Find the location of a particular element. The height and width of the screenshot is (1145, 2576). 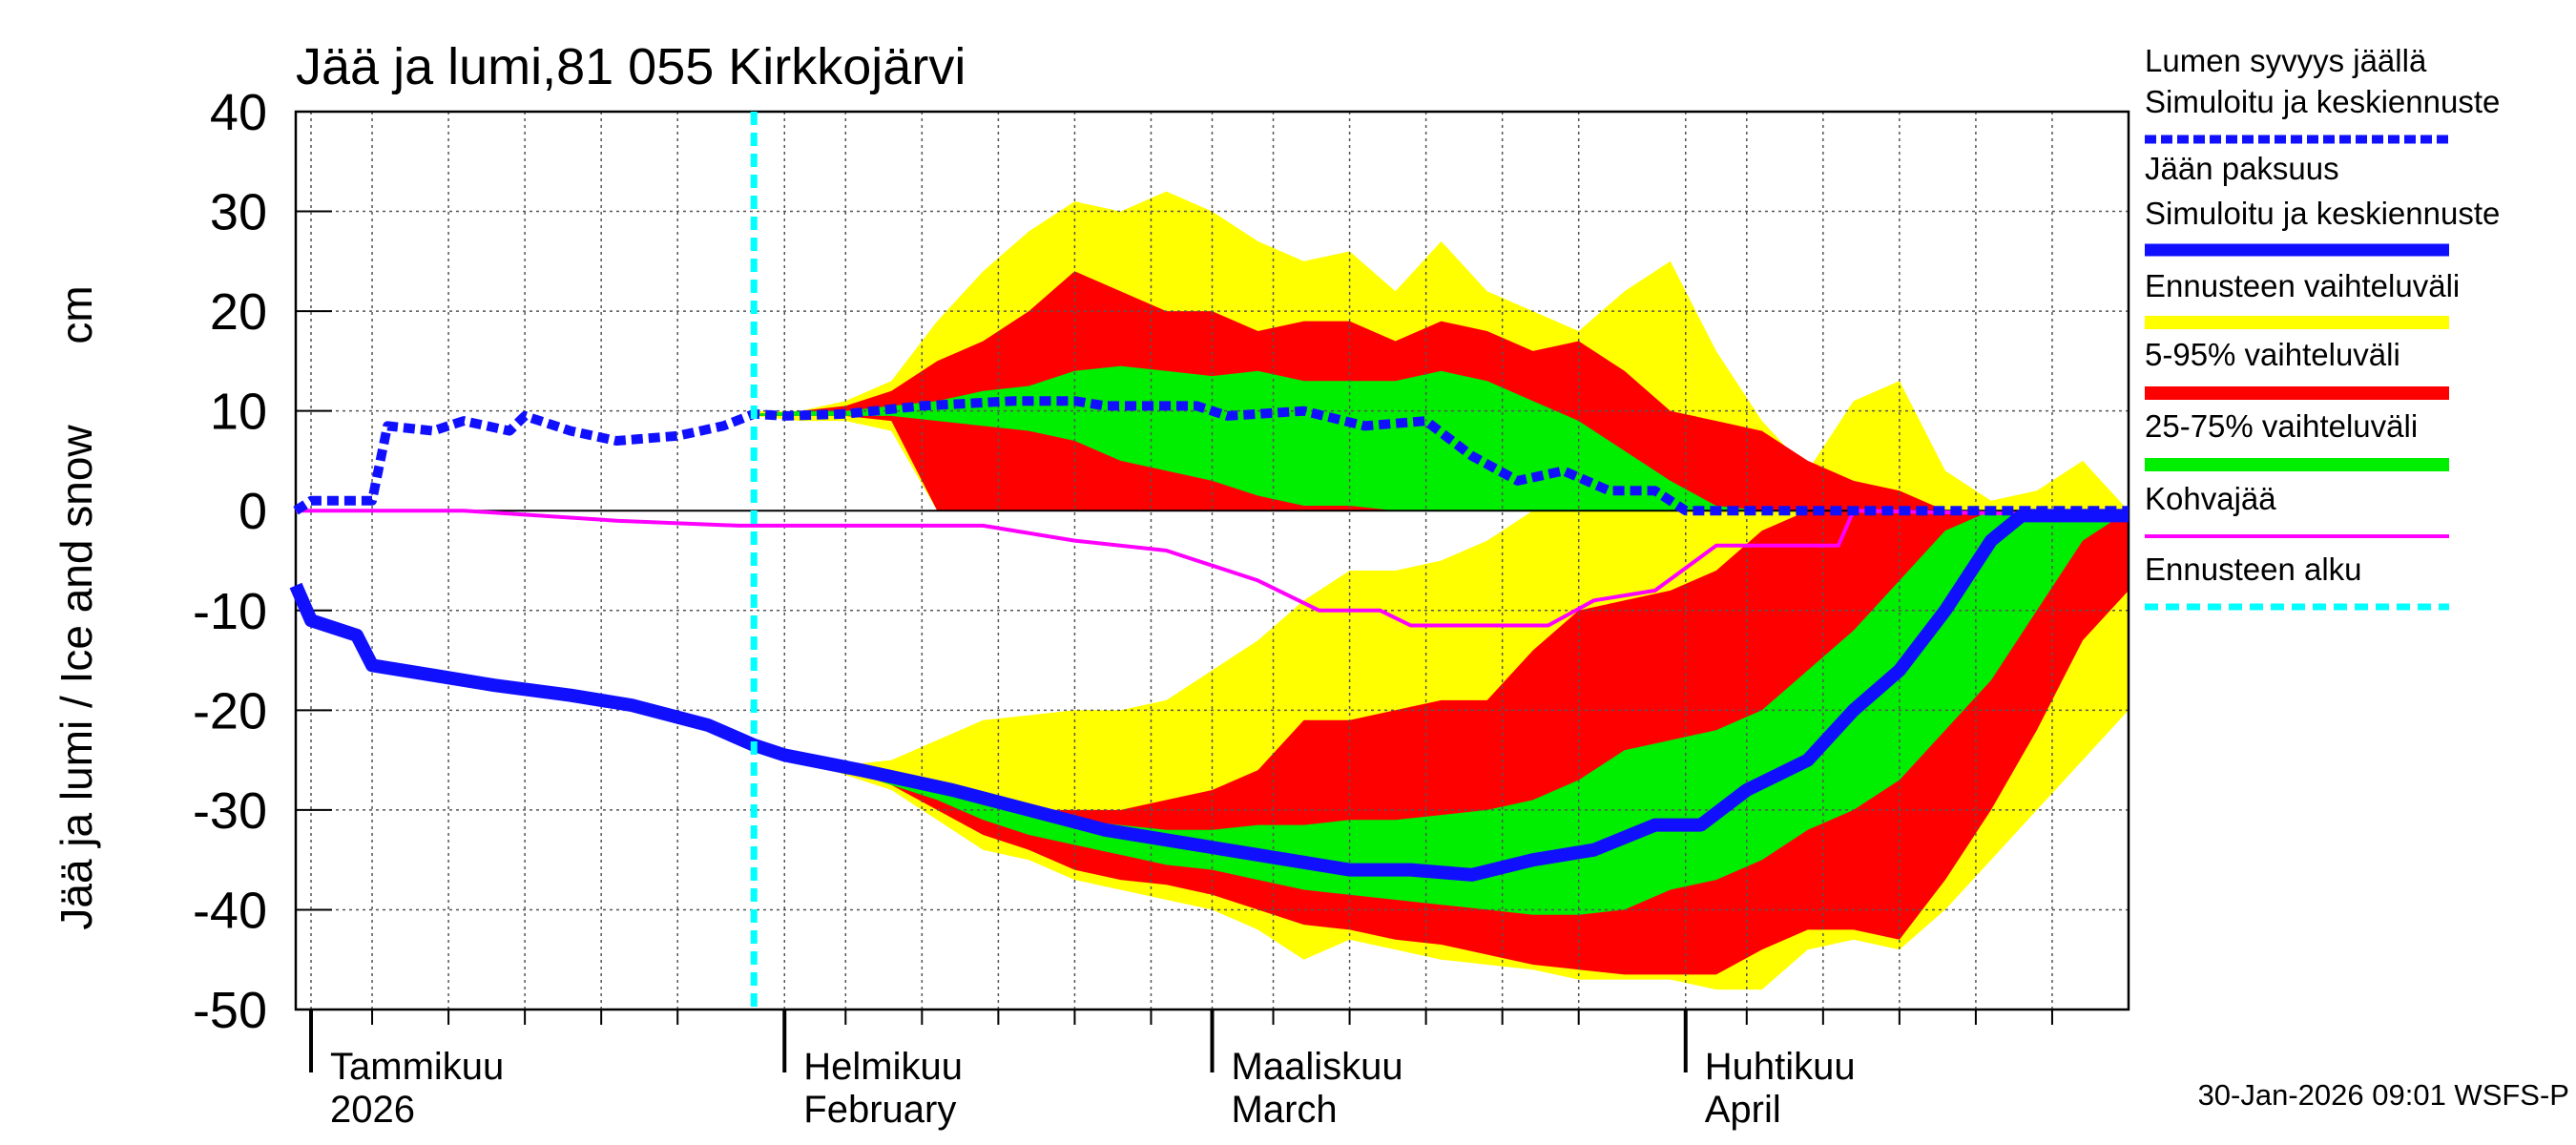

legend-label: Lumen syvyys jäällä is located at coordinates (2286, 60).